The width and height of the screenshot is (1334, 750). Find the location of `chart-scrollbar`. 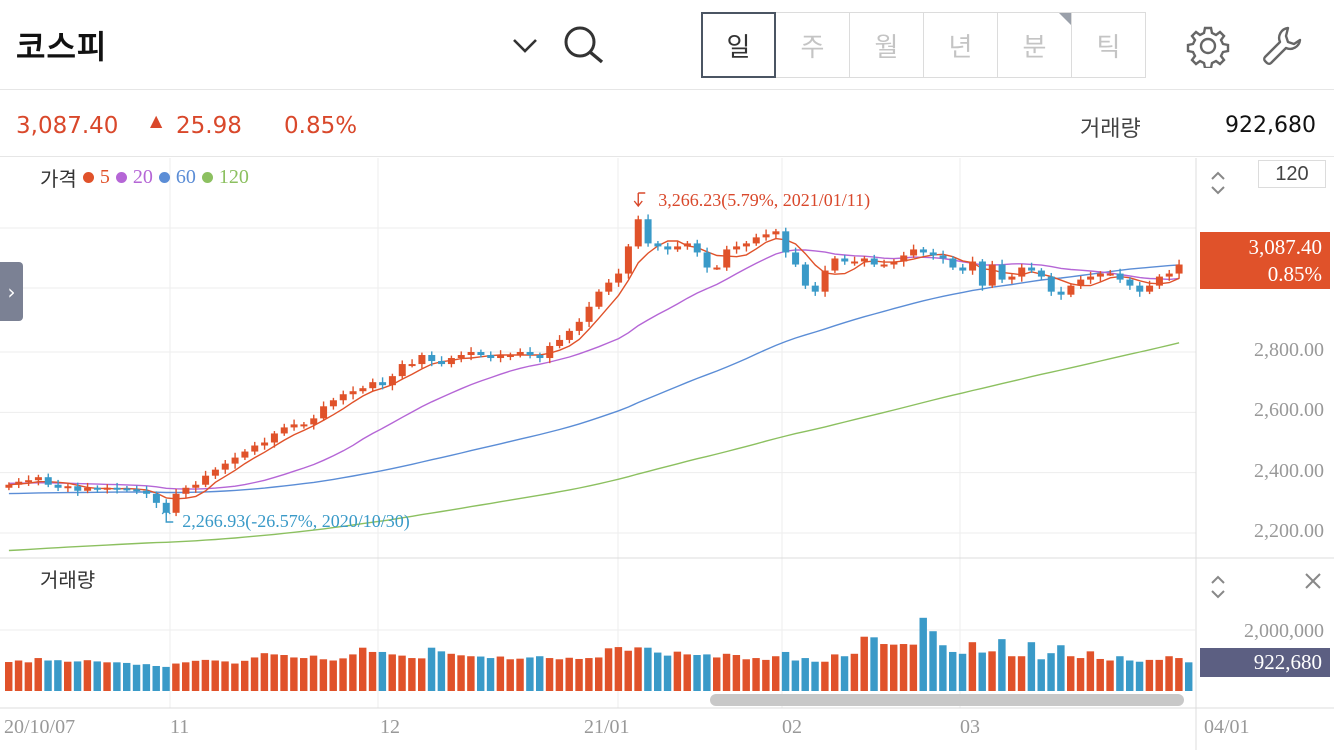

chart-scrollbar is located at coordinates (947, 700).